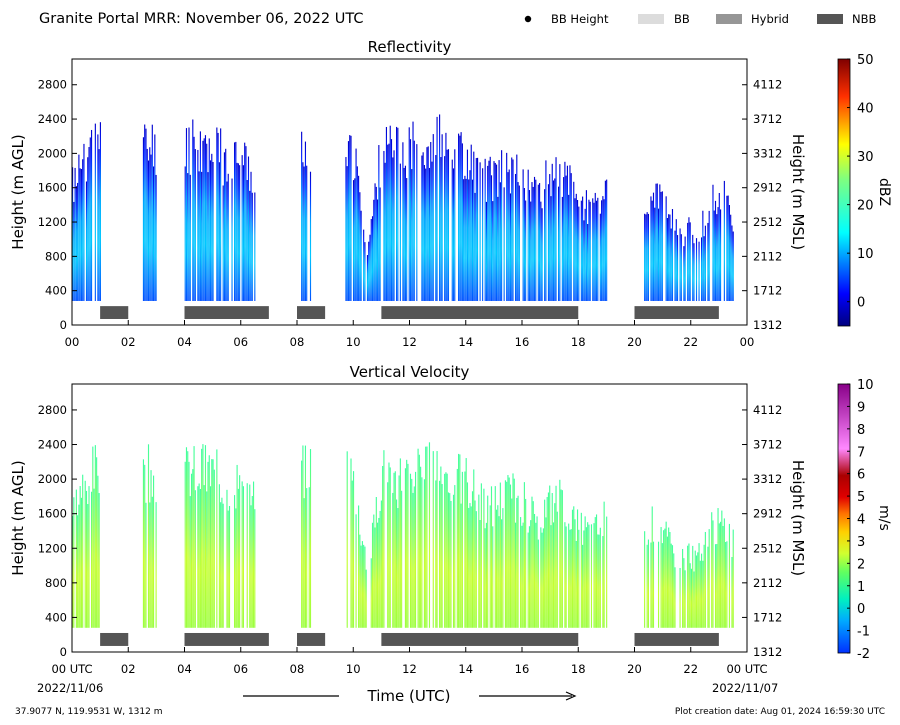 The width and height of the screenshot is (900, 725). Describe the element at coordinates (865, 157) in the screenshot. I see `colorbar-tick-label: 30` at that location.